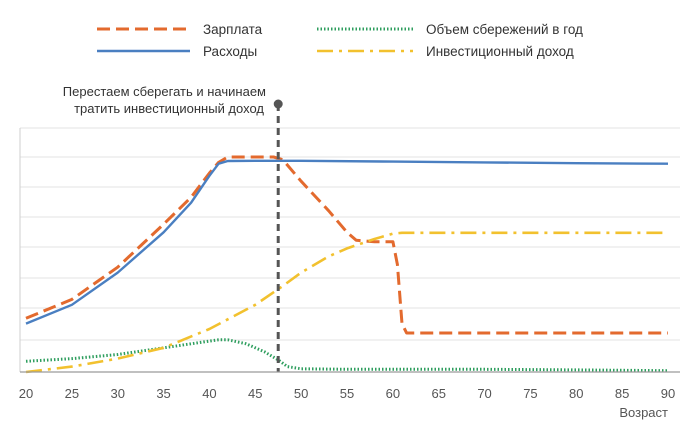  I want to click on legend-label-0: Зарплата, so click(233, 29).